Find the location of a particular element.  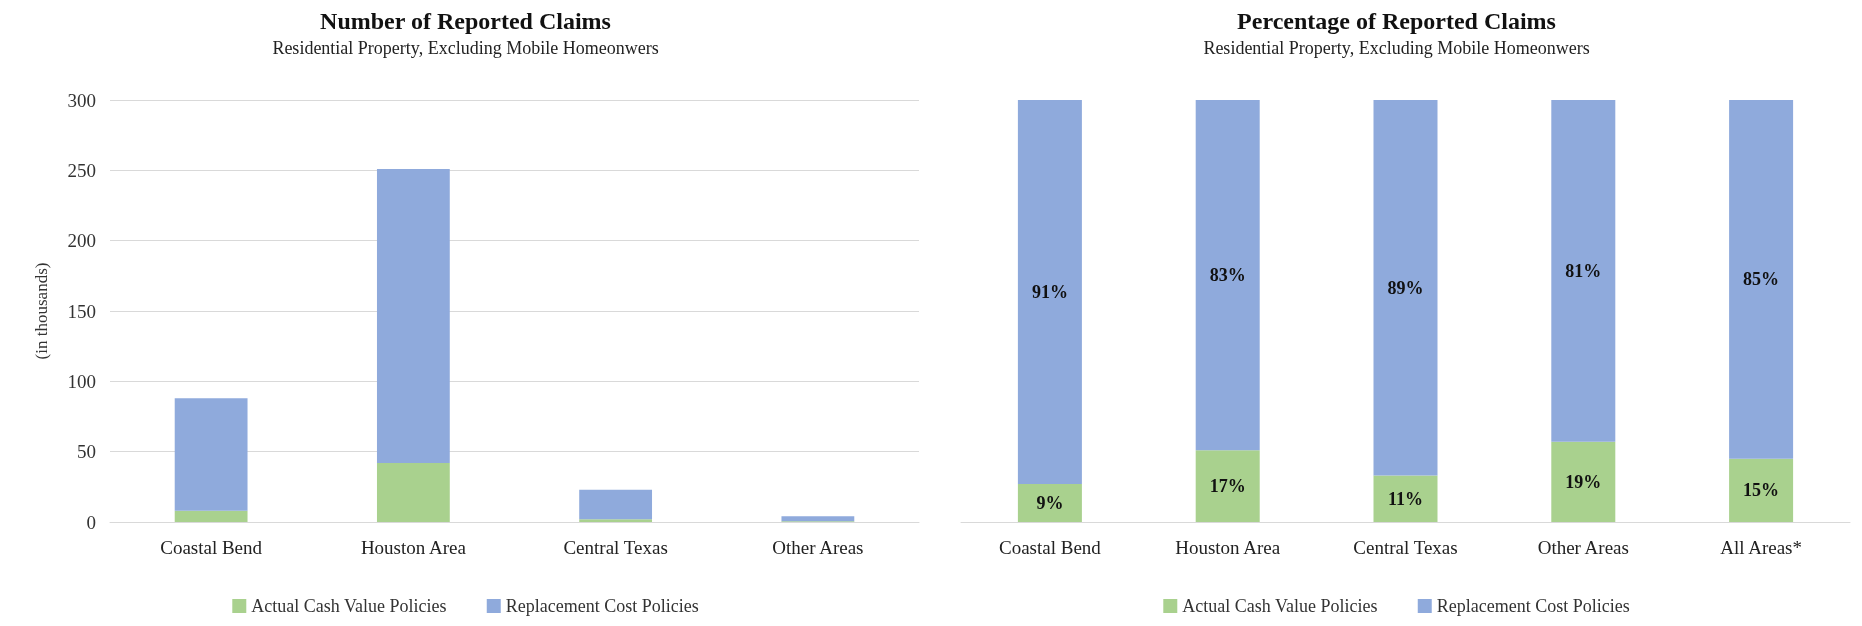

data-label: 19% is located at coordinates (1583, 481).